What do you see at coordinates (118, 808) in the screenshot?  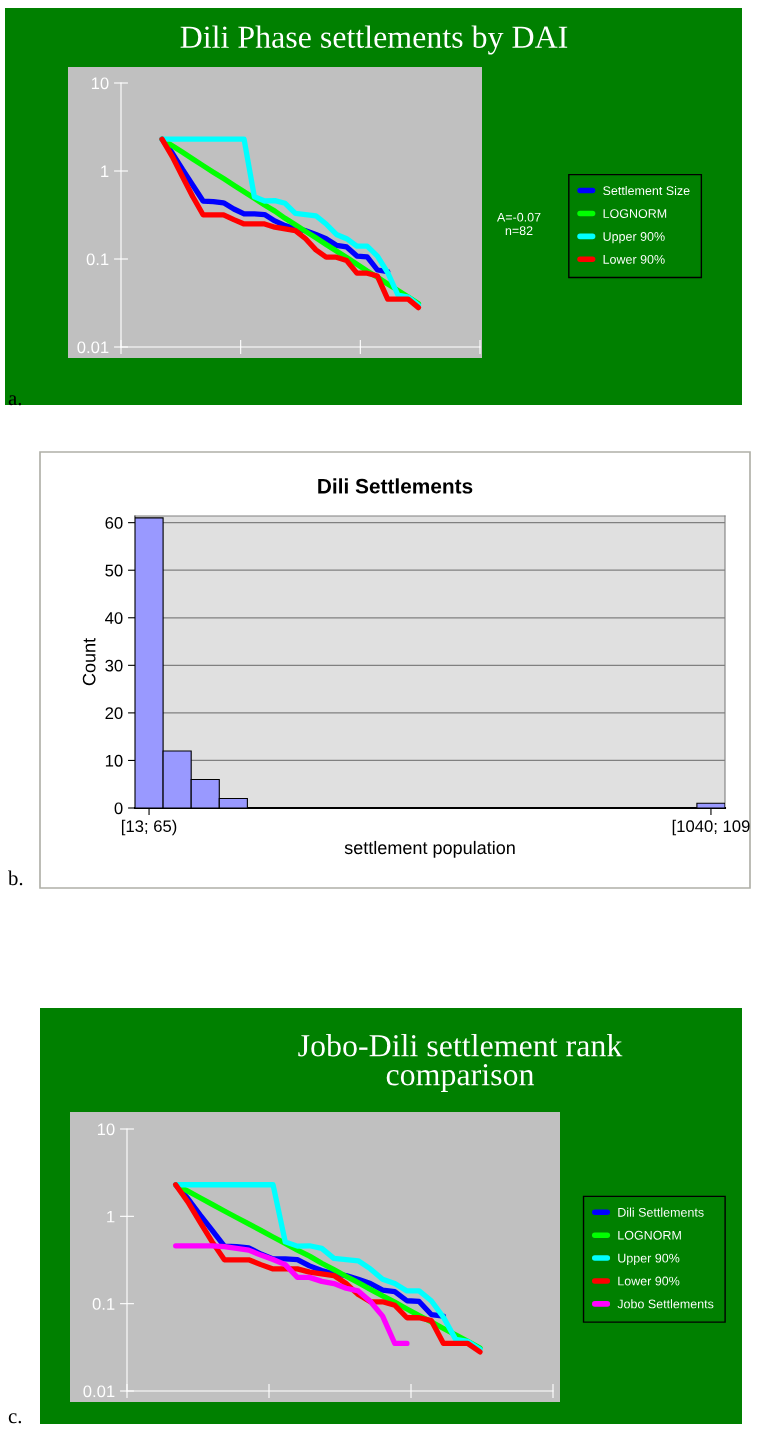 I see `y-tick-label: 0` at bounding box center [118, 808].